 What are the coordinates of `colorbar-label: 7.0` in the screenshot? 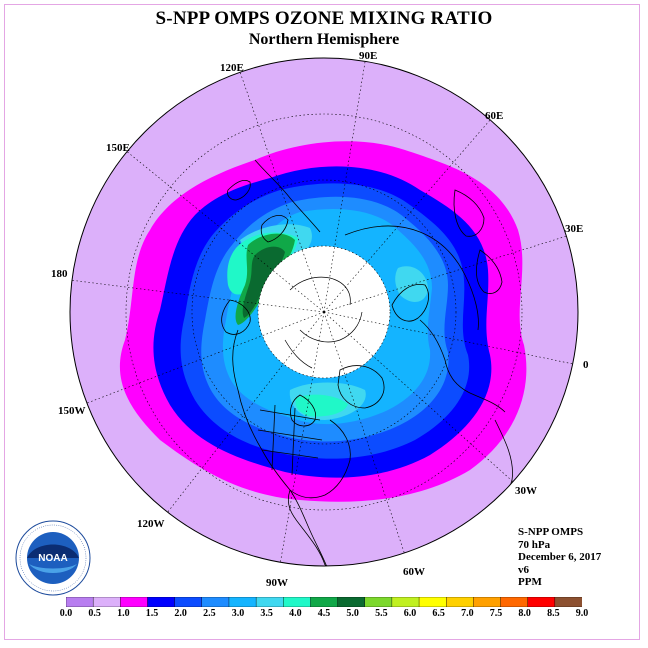 It's located at (467, 613).